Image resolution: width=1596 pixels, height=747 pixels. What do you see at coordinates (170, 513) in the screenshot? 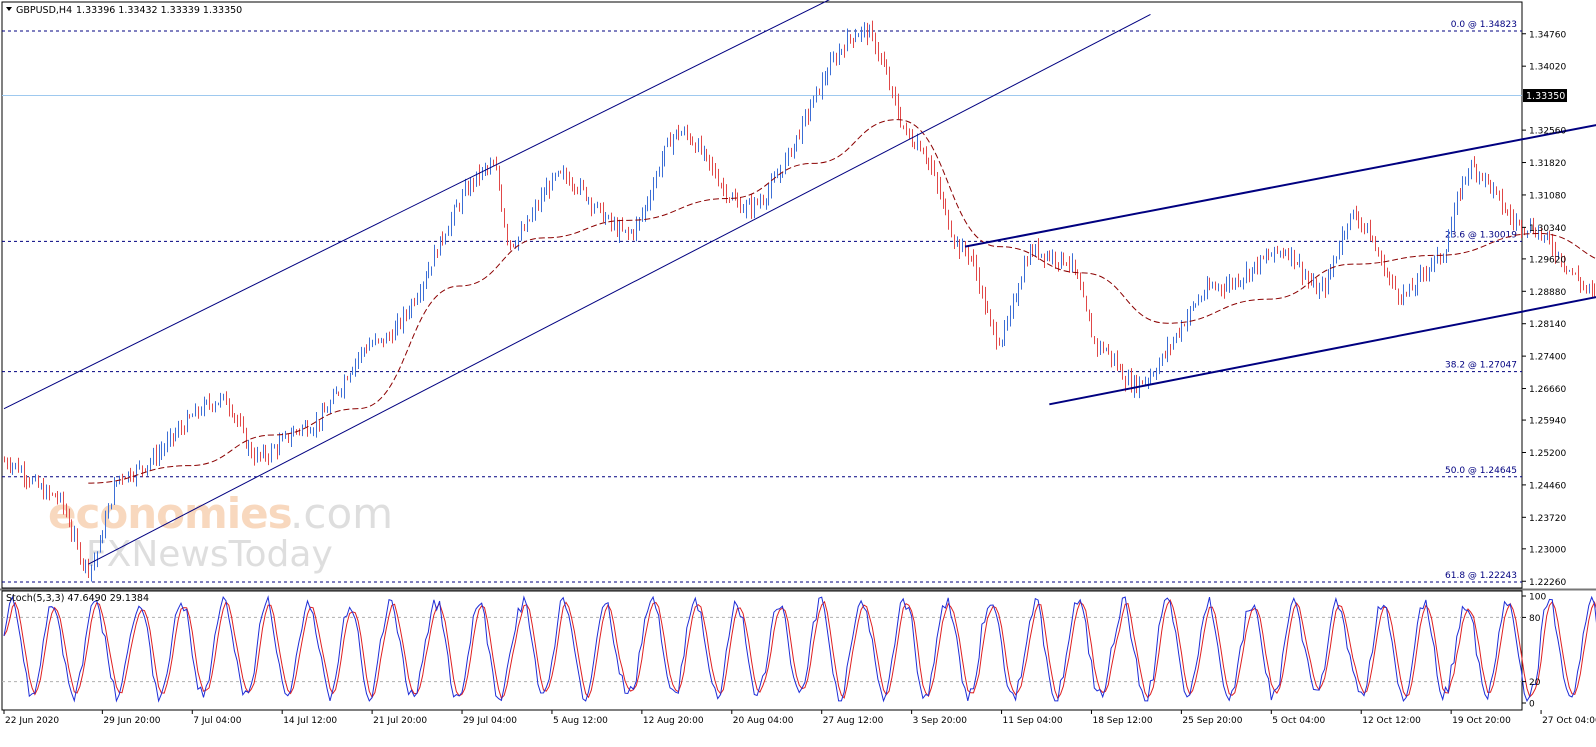
I see `watermark-economies: economies` at bounding box center [170, 513].